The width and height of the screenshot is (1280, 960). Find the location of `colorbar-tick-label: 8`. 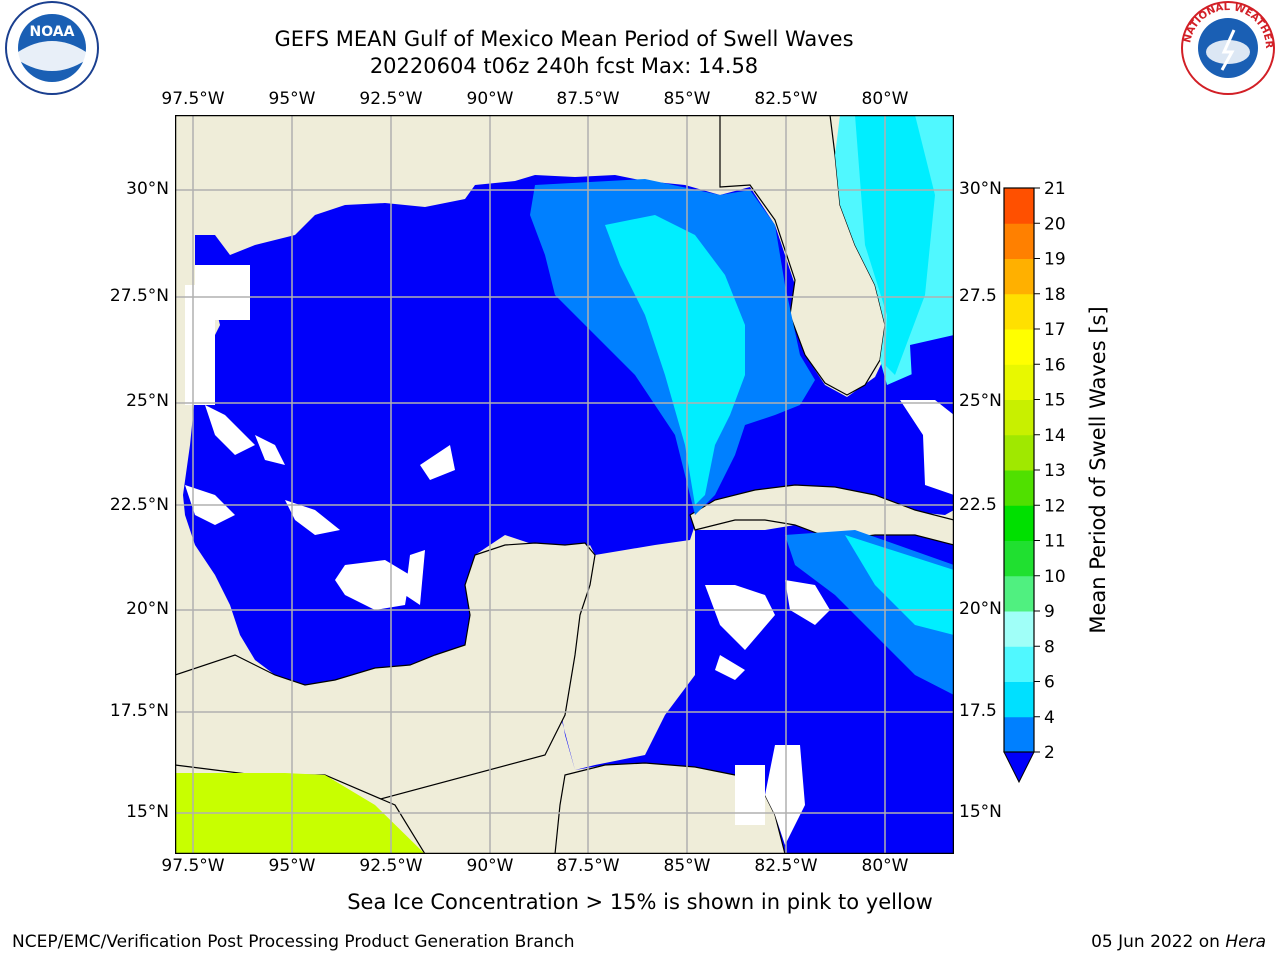

colorbar-tick-label: 8 is located at coordinates (1049, 647).